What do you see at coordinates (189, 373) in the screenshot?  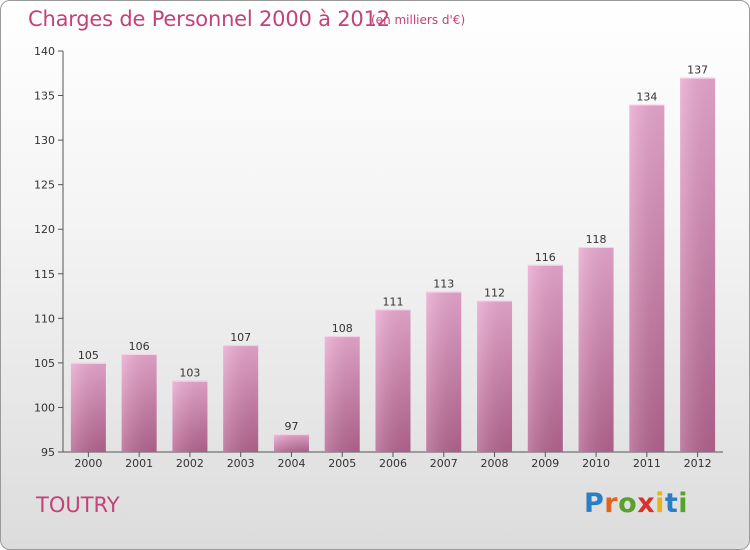 I see `bar-value-label: 103` at bounding box center [189, 373].